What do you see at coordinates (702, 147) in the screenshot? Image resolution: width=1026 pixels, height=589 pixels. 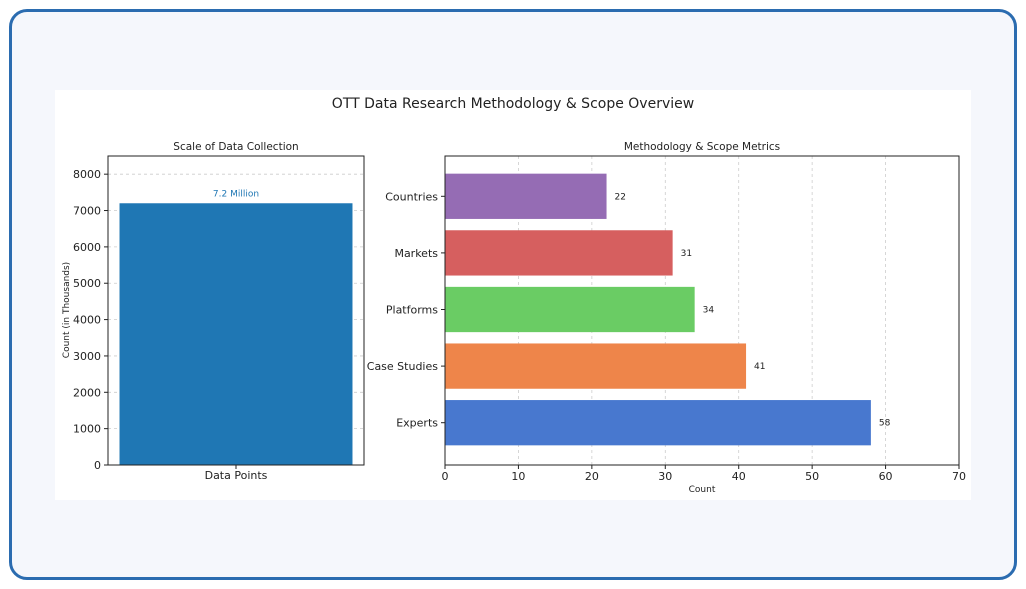 I see `metrics-chart-title: Methodology & Scope Metrics` at bounding box center [702, 147].